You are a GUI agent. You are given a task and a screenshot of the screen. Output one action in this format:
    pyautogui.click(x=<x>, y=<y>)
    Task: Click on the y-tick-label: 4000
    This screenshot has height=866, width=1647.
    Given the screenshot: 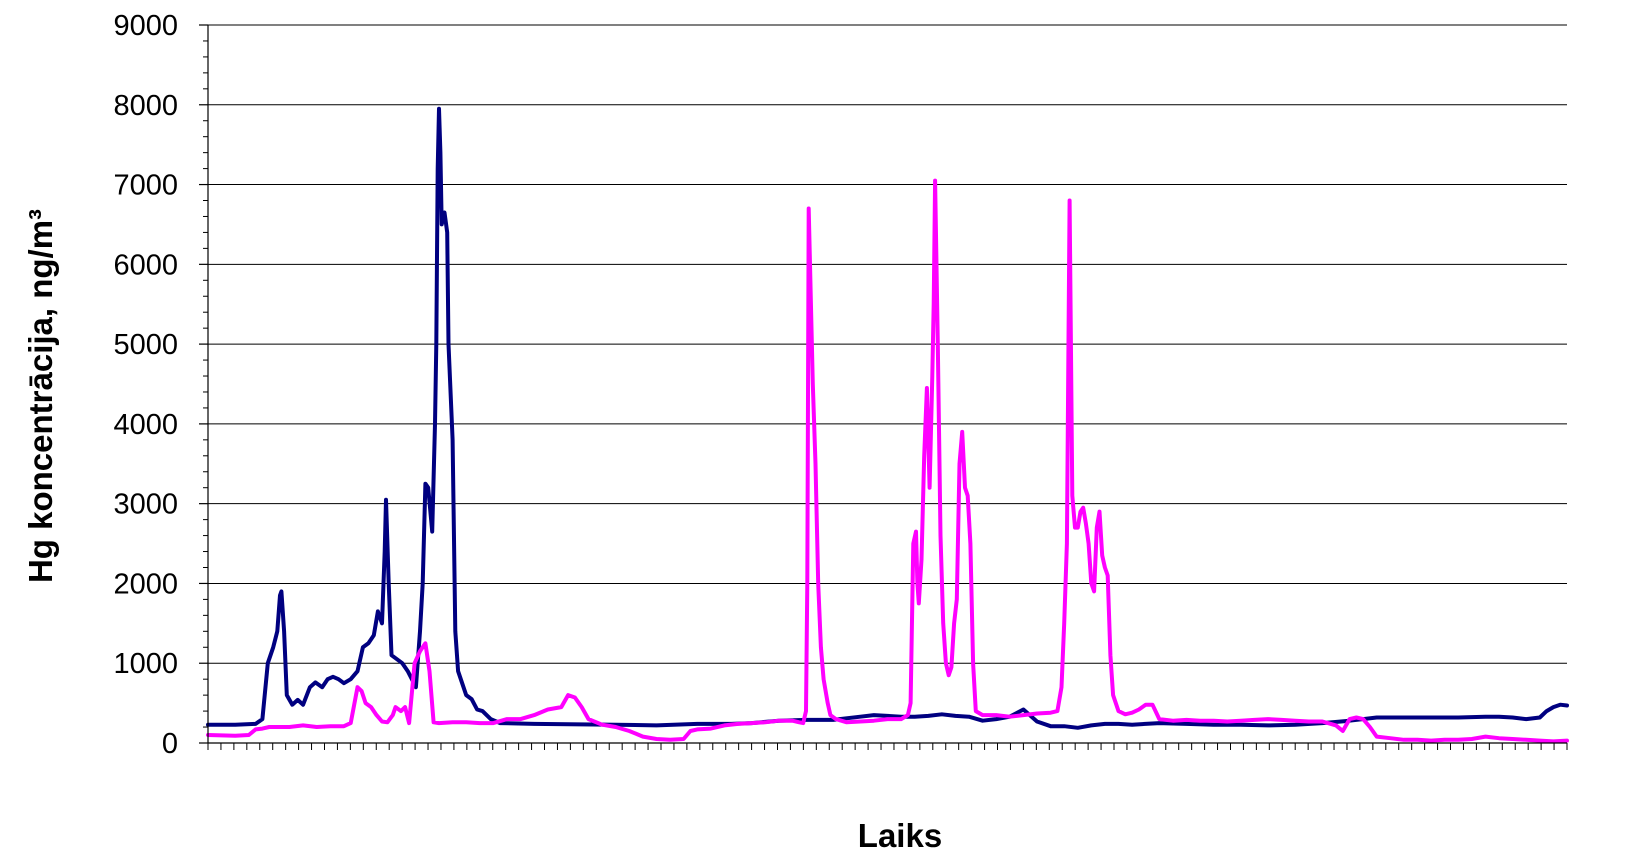 What is the action you would take?
    pyautogui.click(x=145, y=425)
    